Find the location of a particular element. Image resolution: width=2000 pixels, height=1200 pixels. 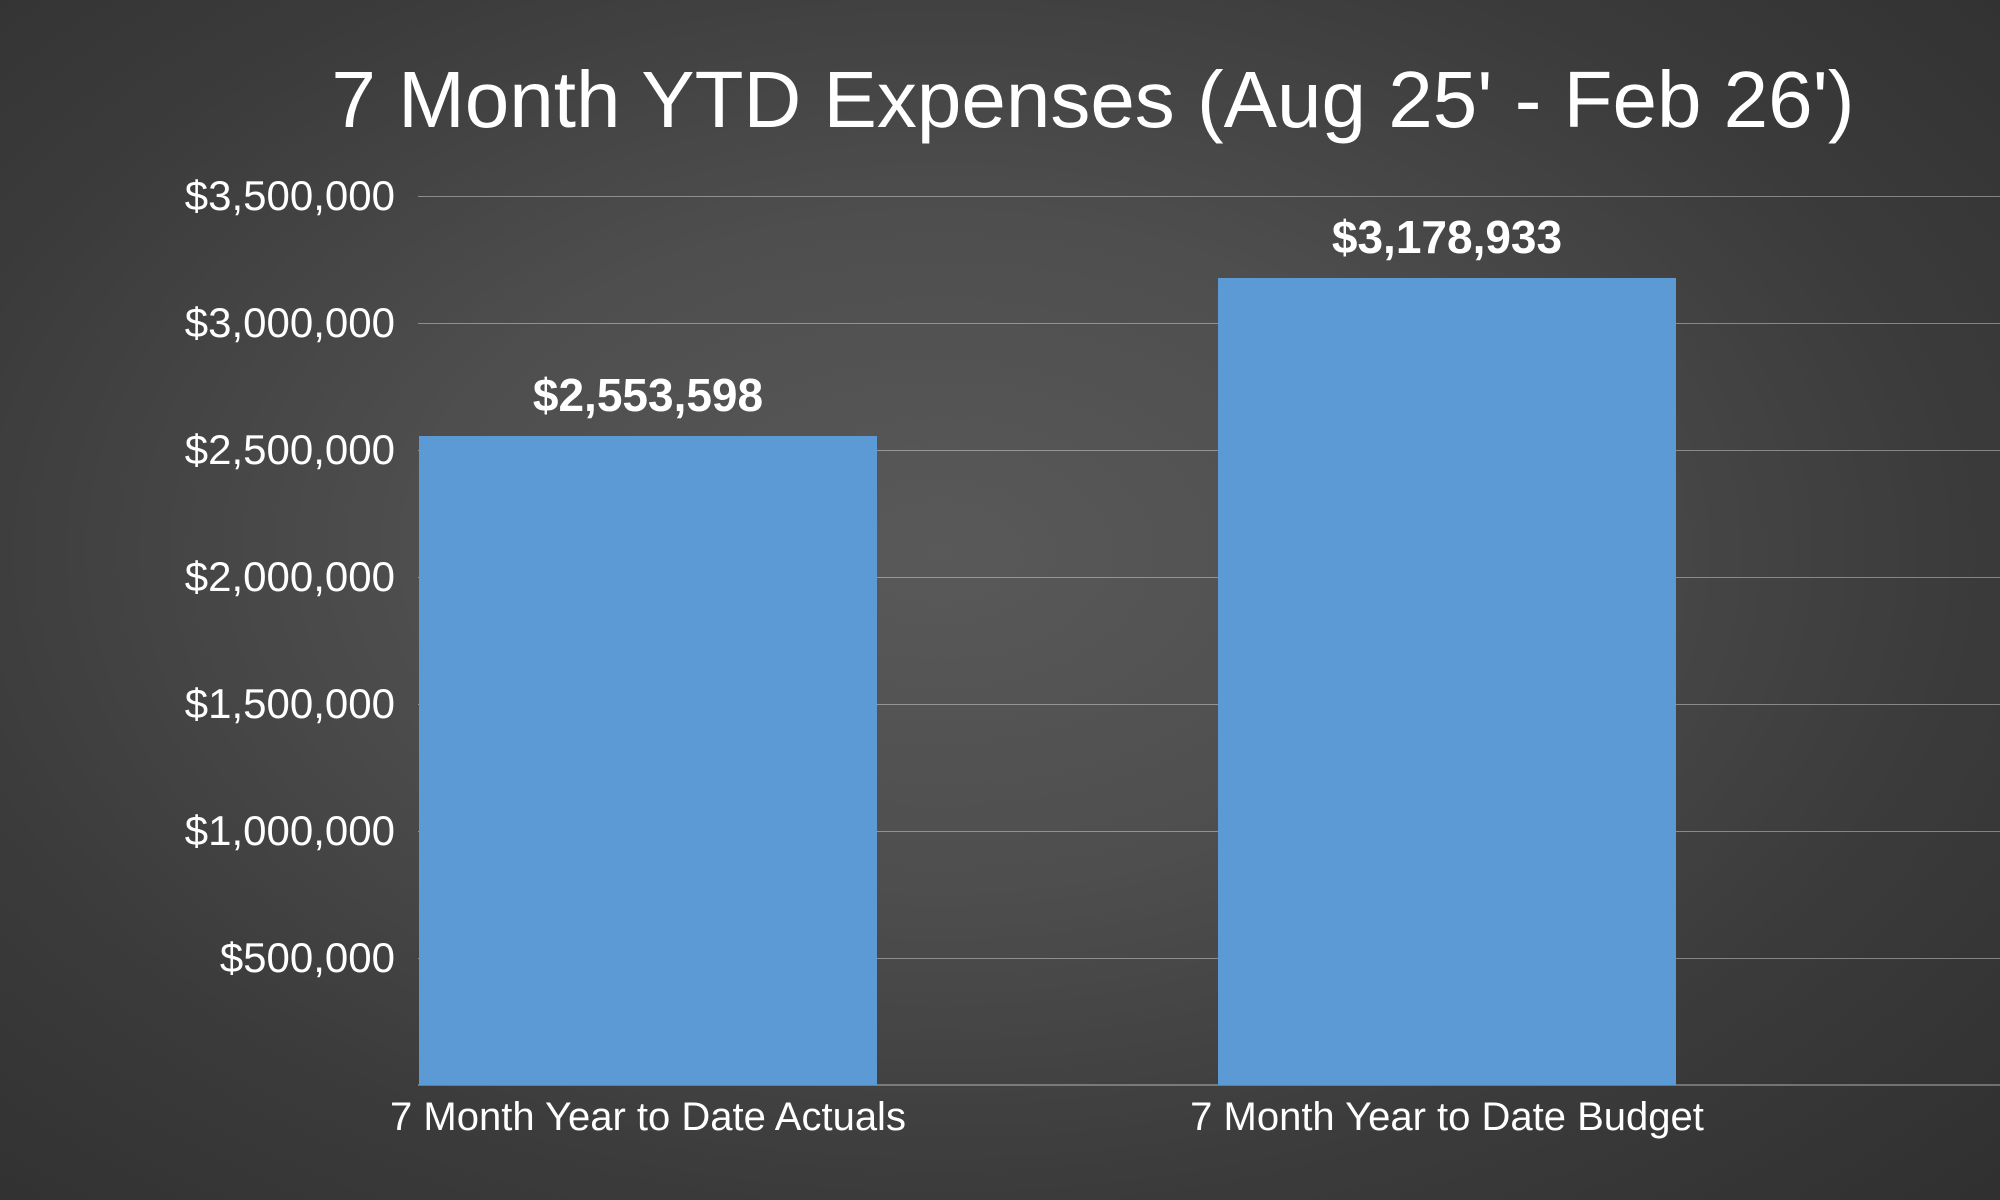

chart-title: 7 Month YTD Expenses (Aug 25' - Feb 26') is located at coordinates (1093, 99).